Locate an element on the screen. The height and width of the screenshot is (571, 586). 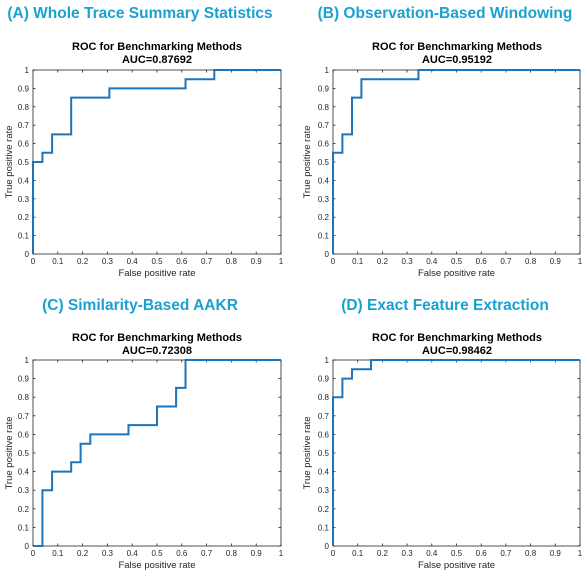
chart-auc-label: AUC=0.95192 is located at coordinates (457, 60).